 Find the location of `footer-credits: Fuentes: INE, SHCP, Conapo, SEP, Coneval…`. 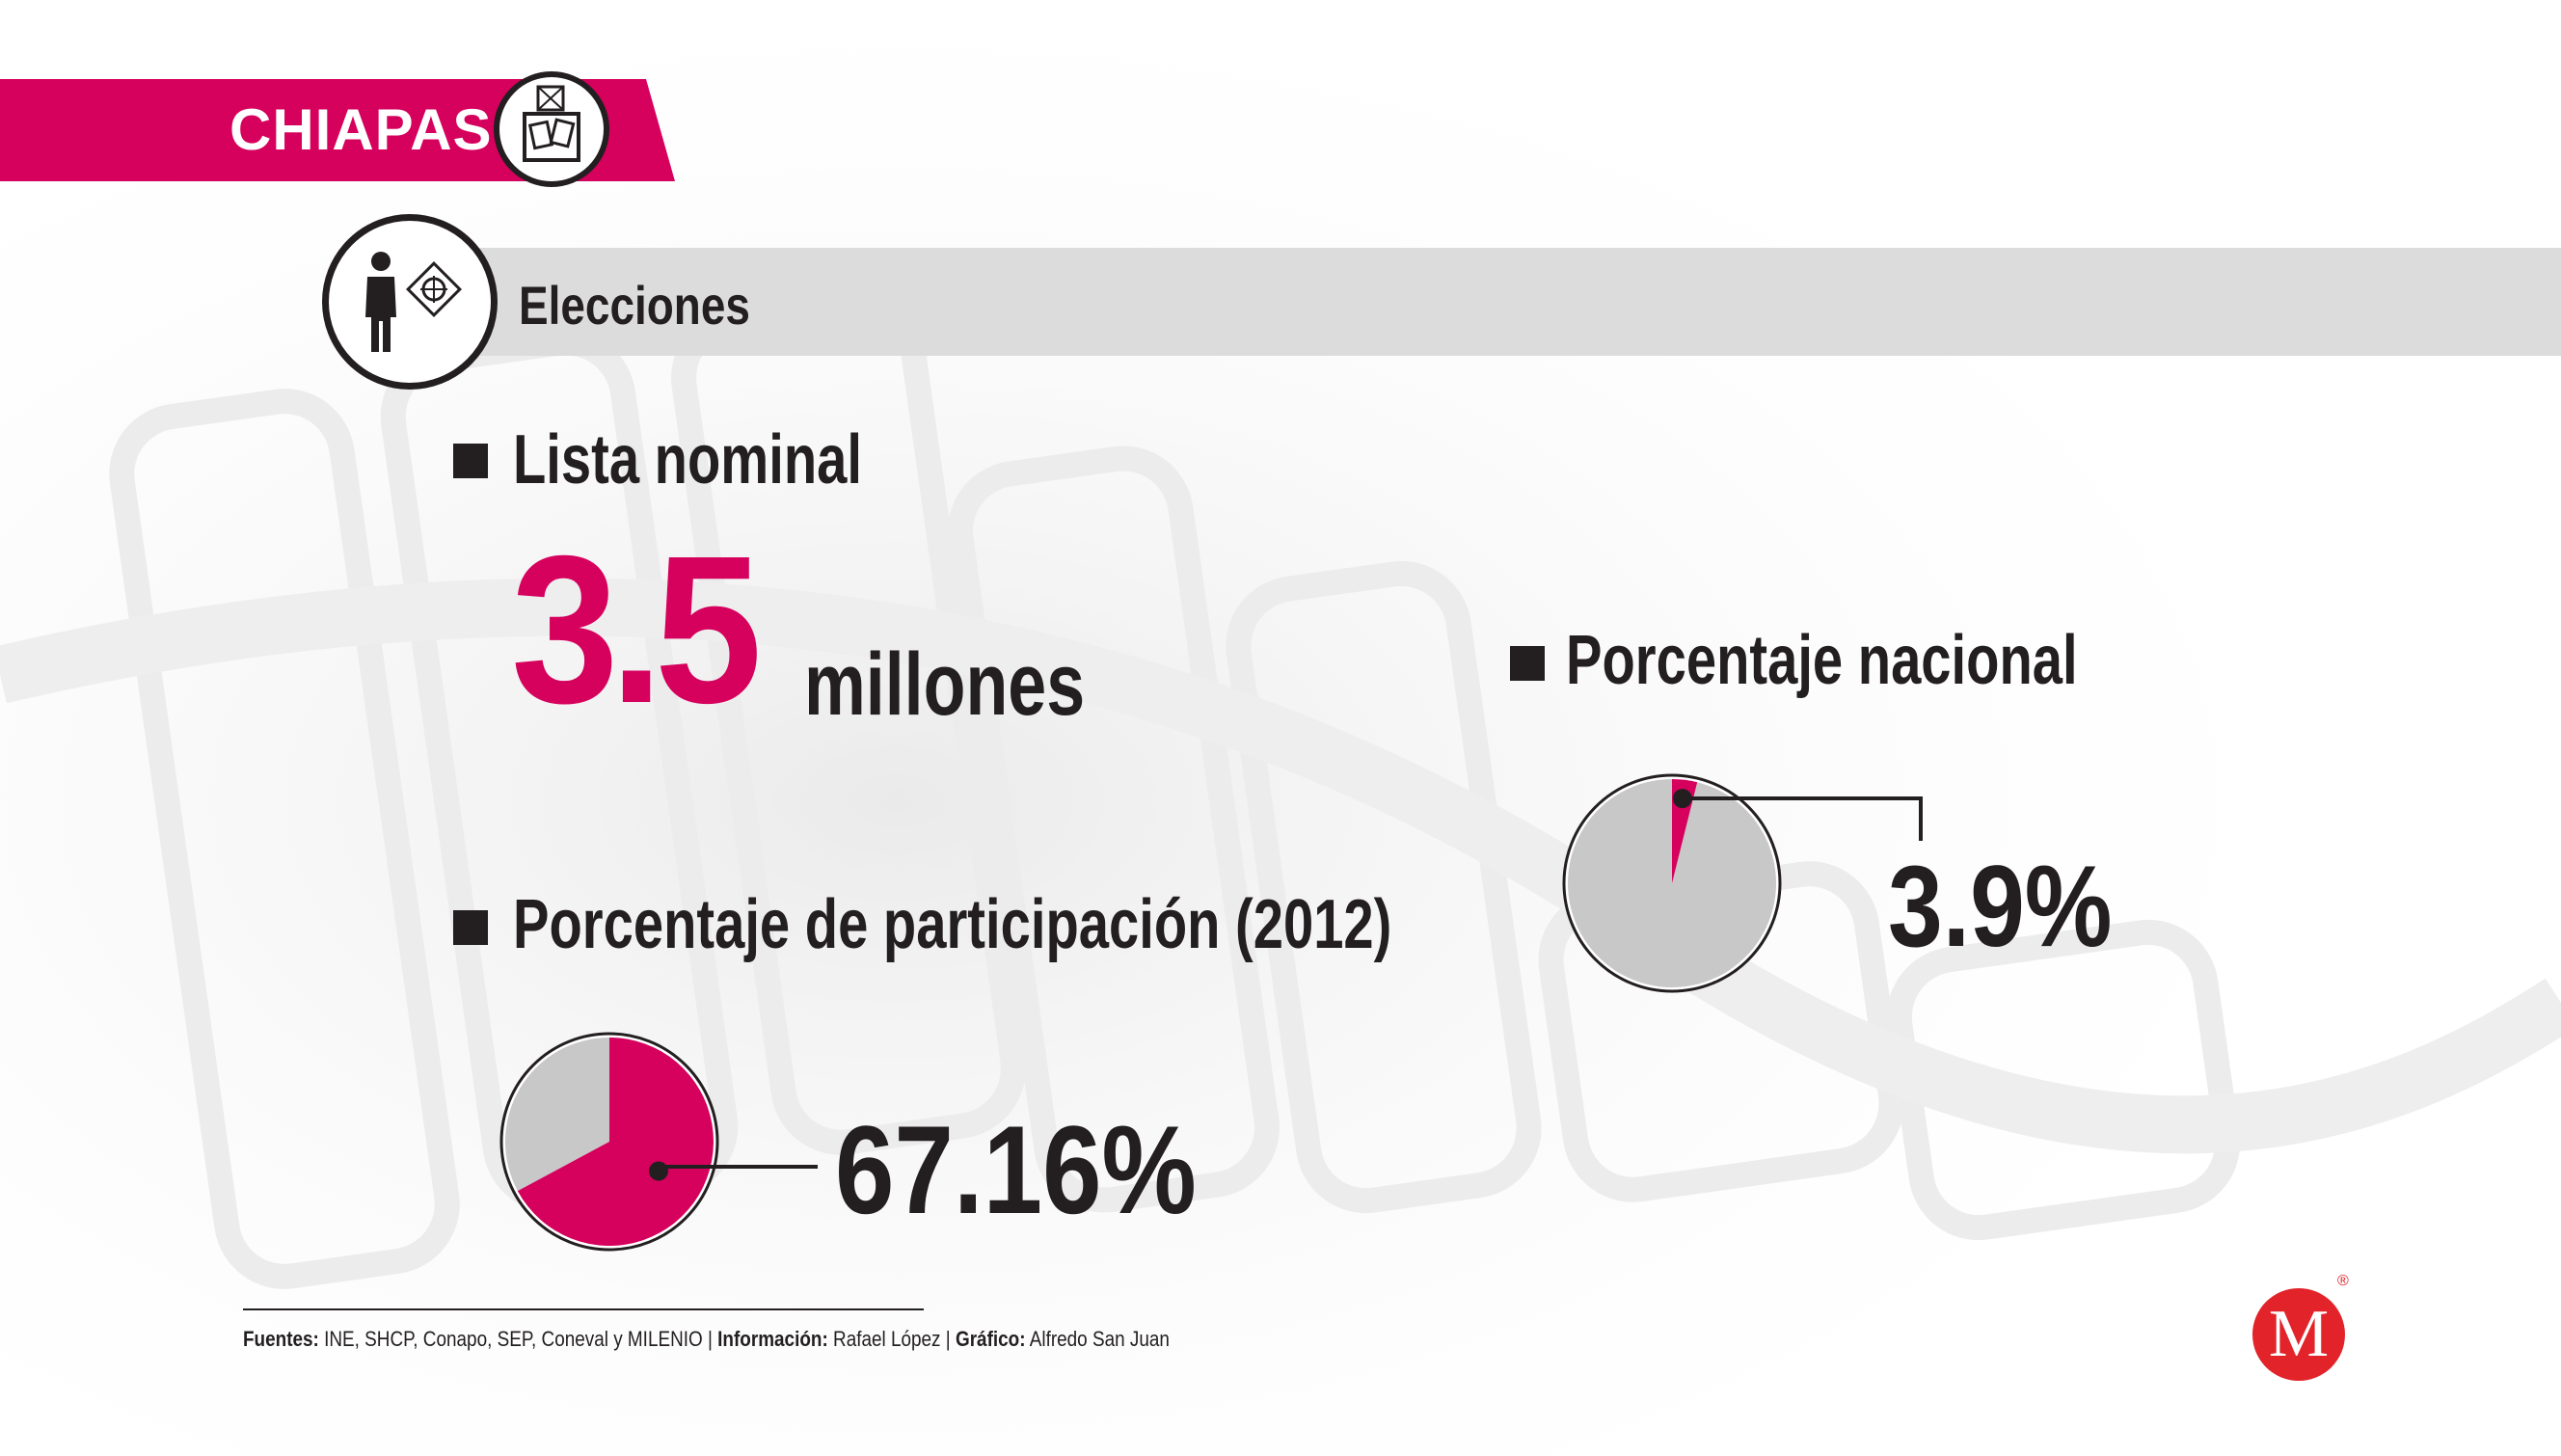

footer-credits: Fuentes: INE, SHCP, Conapo, SEP, Coneval… is located at coordinates (707, 1339).